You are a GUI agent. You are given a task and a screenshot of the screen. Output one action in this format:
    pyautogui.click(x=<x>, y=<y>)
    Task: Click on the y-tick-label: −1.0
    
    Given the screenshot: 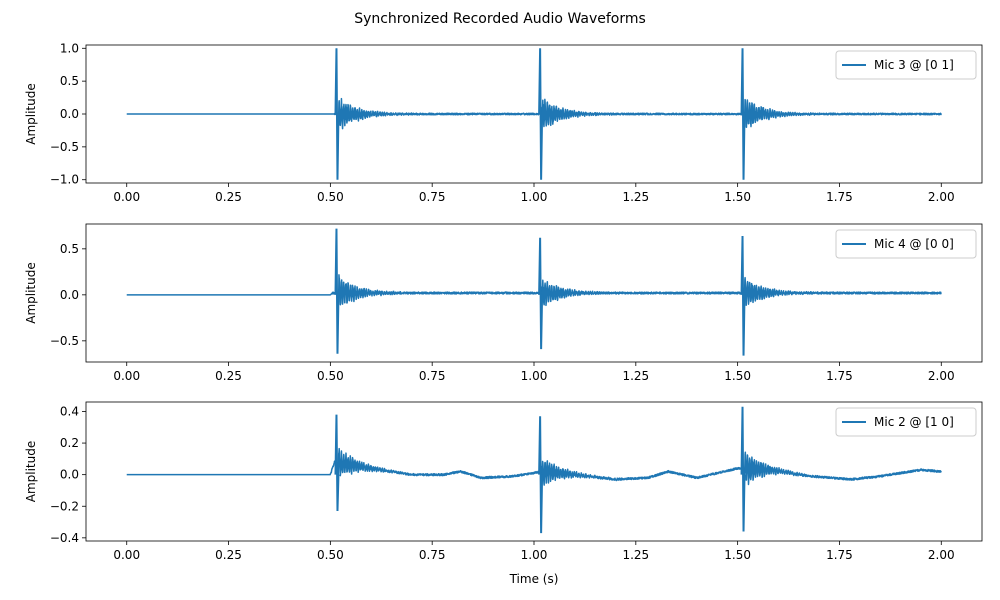 What is the action you would take?
    pyautogui.click(x=64, y=180)
    